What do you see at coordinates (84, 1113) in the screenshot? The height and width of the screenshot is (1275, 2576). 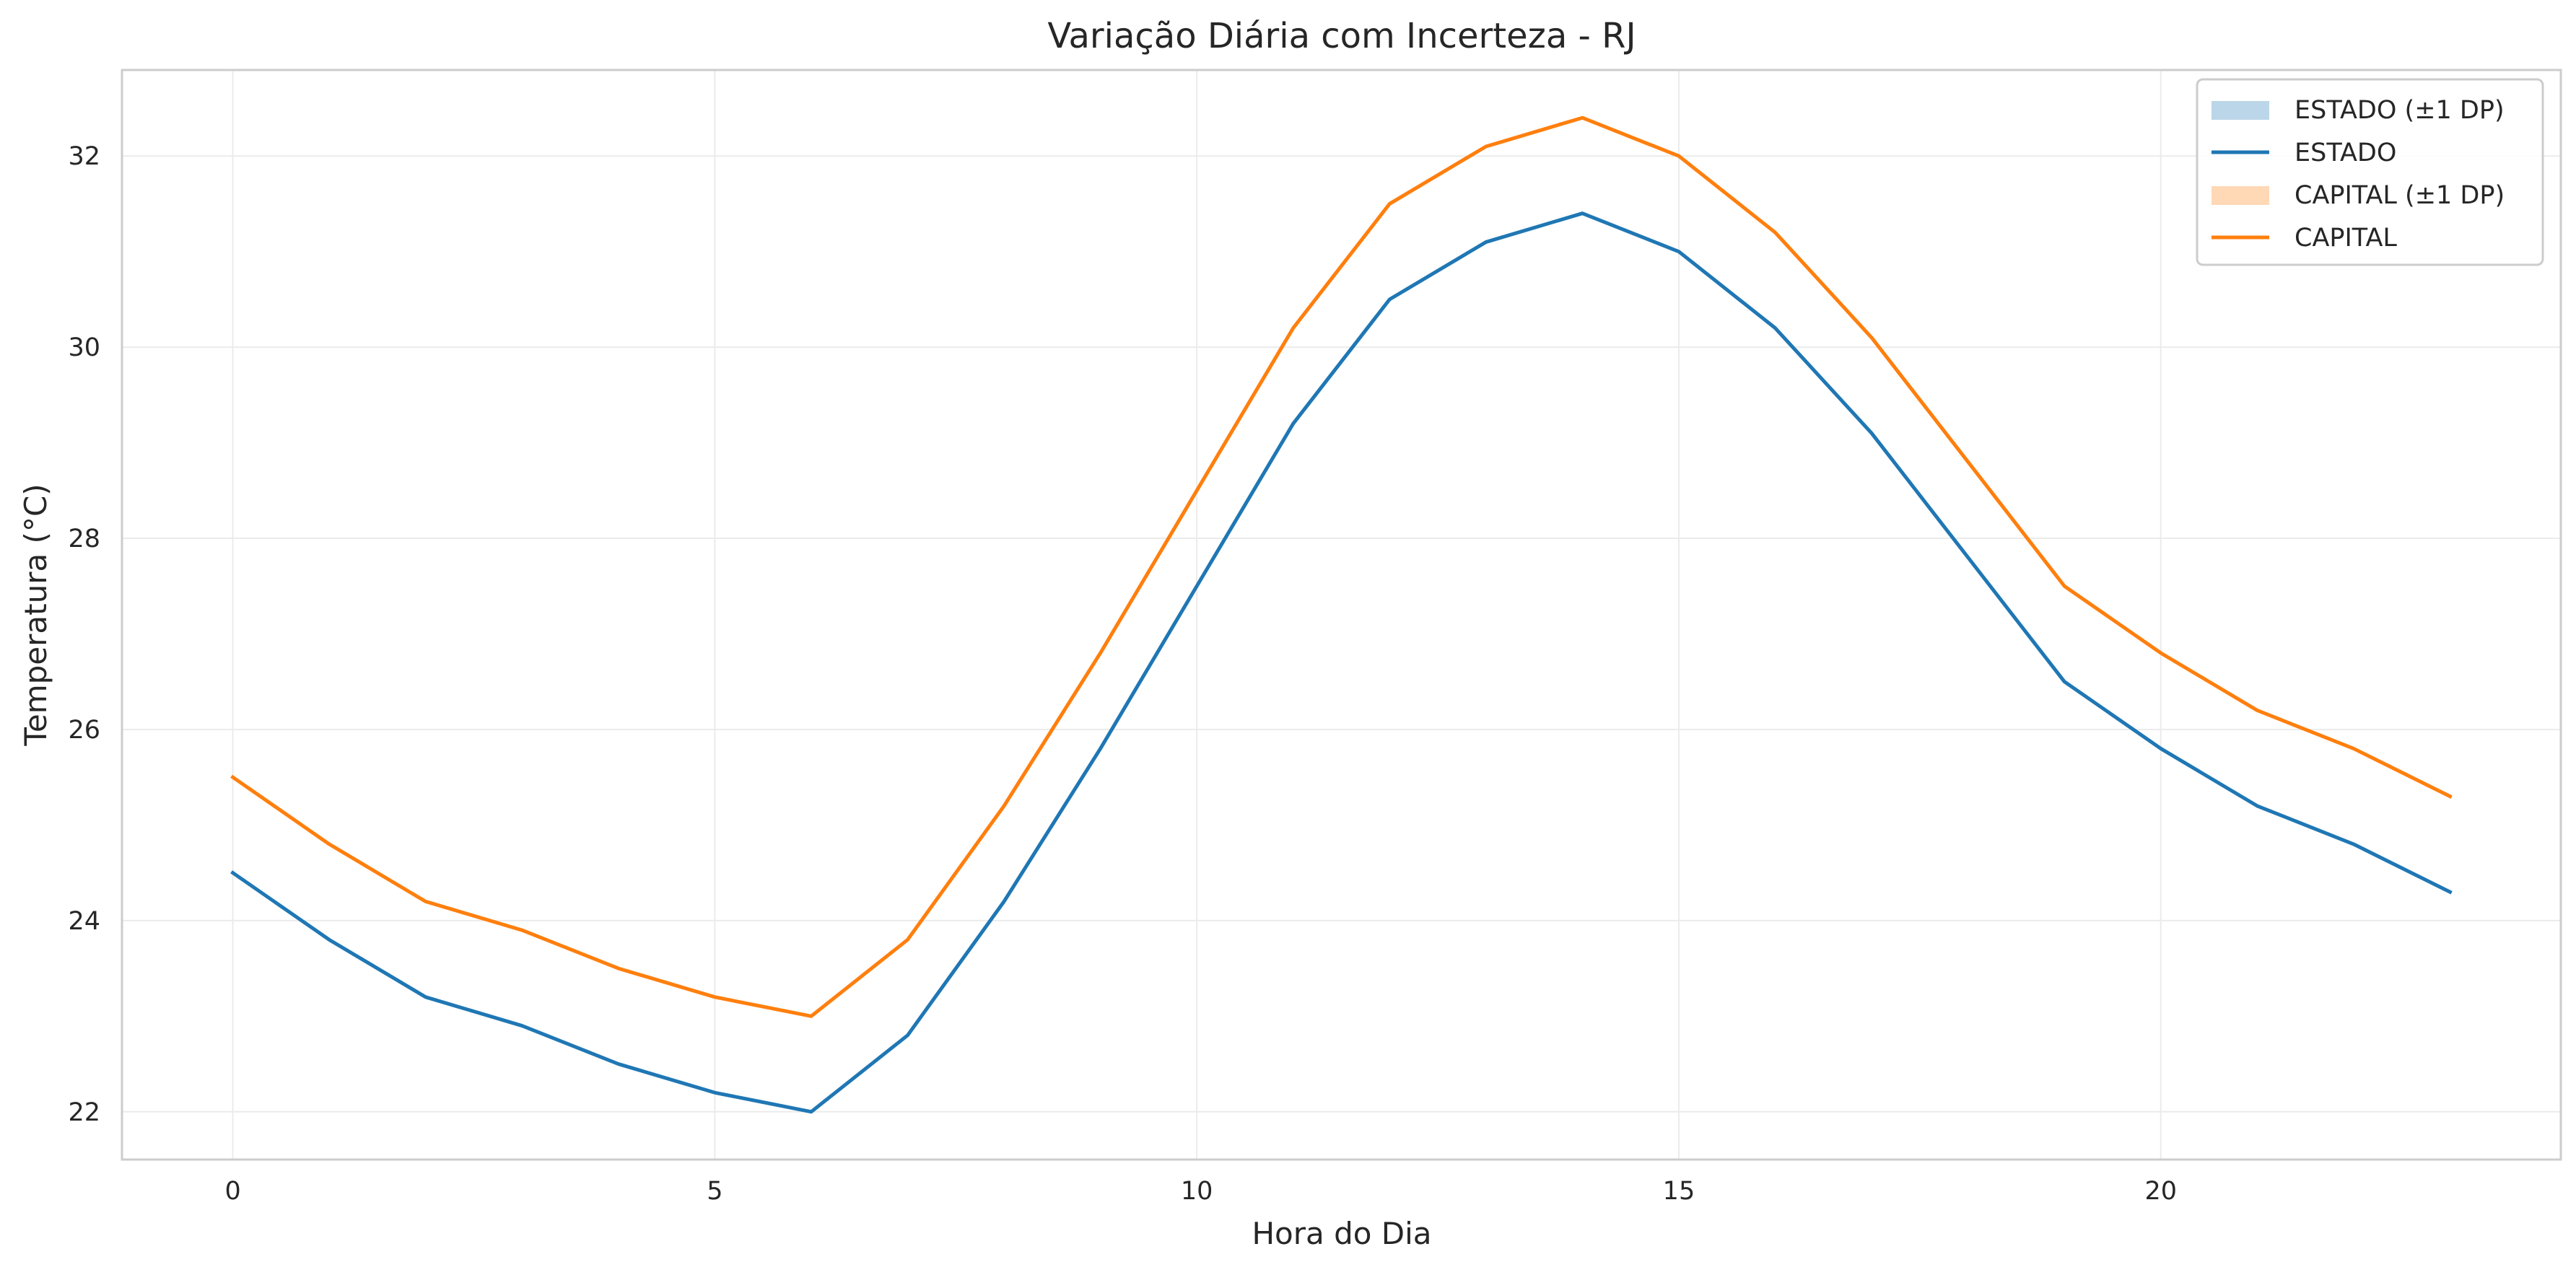 I see `y-tick-label: 22` at bounding box center [84, 1113].